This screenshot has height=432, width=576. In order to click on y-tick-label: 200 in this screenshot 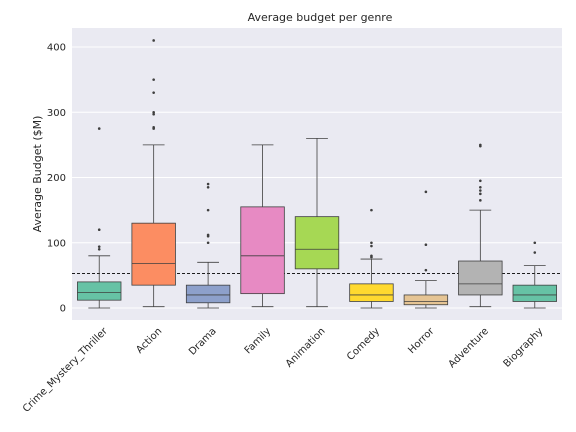, I will do `click(56, 178)`.